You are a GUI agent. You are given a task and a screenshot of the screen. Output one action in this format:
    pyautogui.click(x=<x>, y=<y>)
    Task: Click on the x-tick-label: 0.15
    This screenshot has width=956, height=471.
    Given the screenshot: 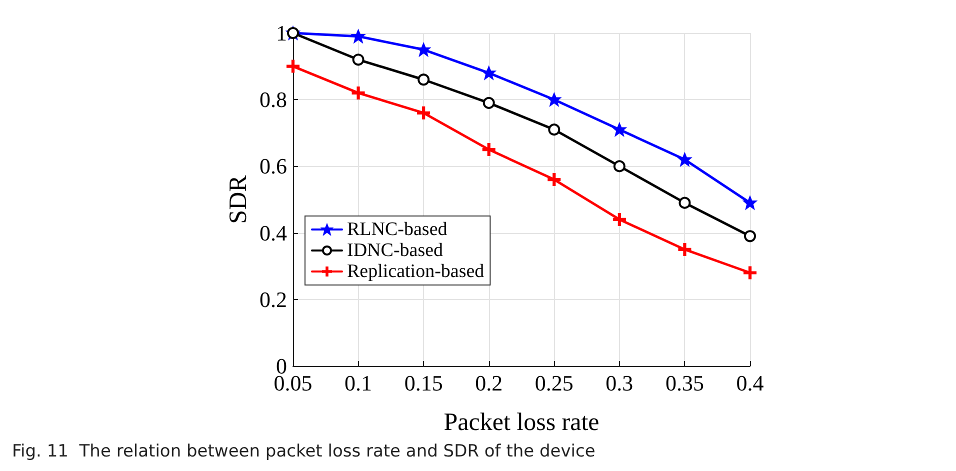 What is the action you would take?
    pyautogui.click(x=423, y=383)
    